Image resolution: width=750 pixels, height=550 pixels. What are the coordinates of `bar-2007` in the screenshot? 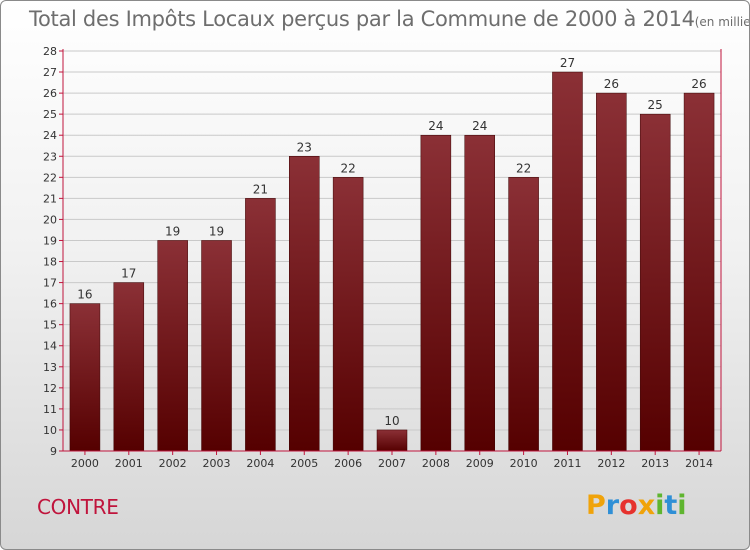 It's located at (392, 440).